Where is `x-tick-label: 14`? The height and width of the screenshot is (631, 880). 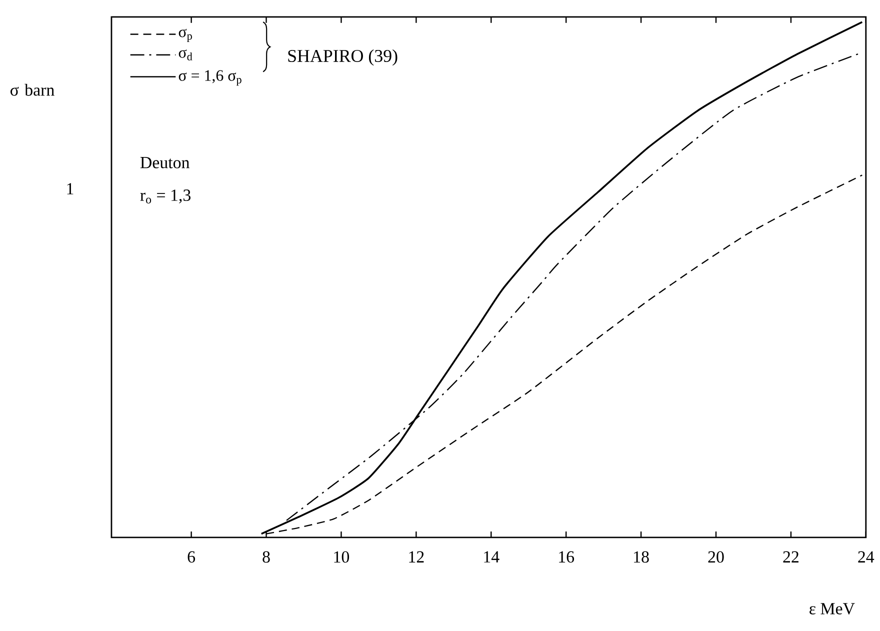
x-tick-label: 14 is located at coordinates (492, 556).